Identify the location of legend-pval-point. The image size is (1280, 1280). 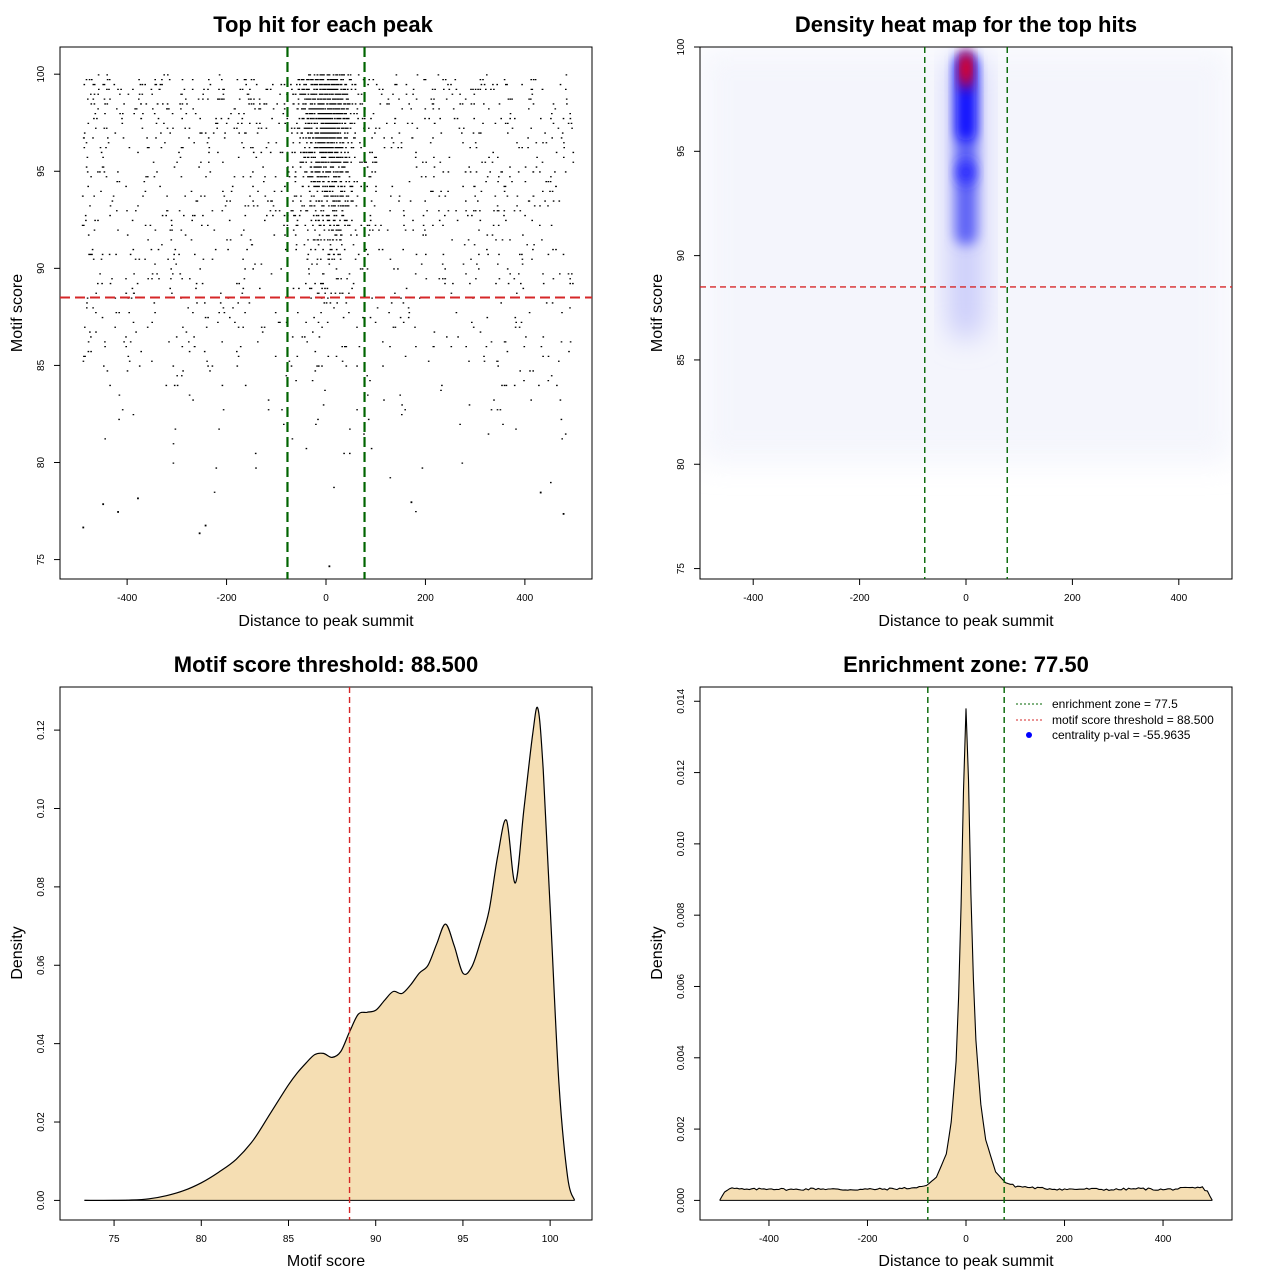
(1029, 735).